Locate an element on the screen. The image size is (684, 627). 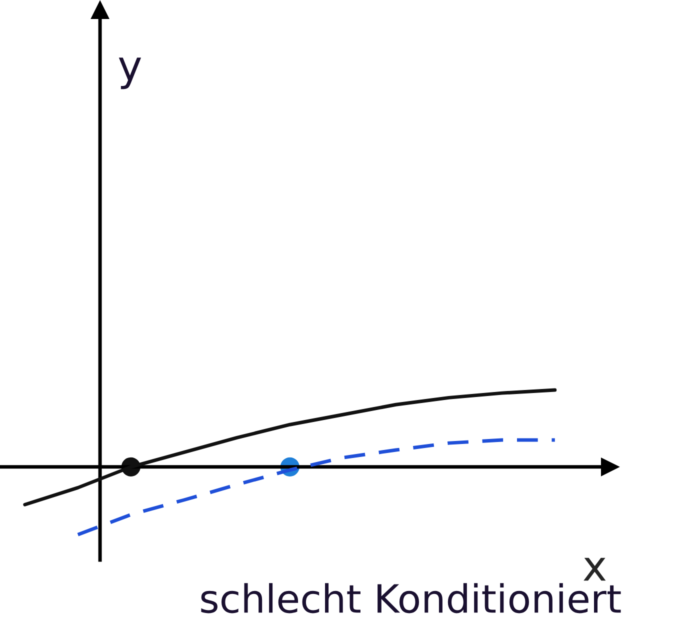
x-axis-title: x is located at coordinates (595, 569).